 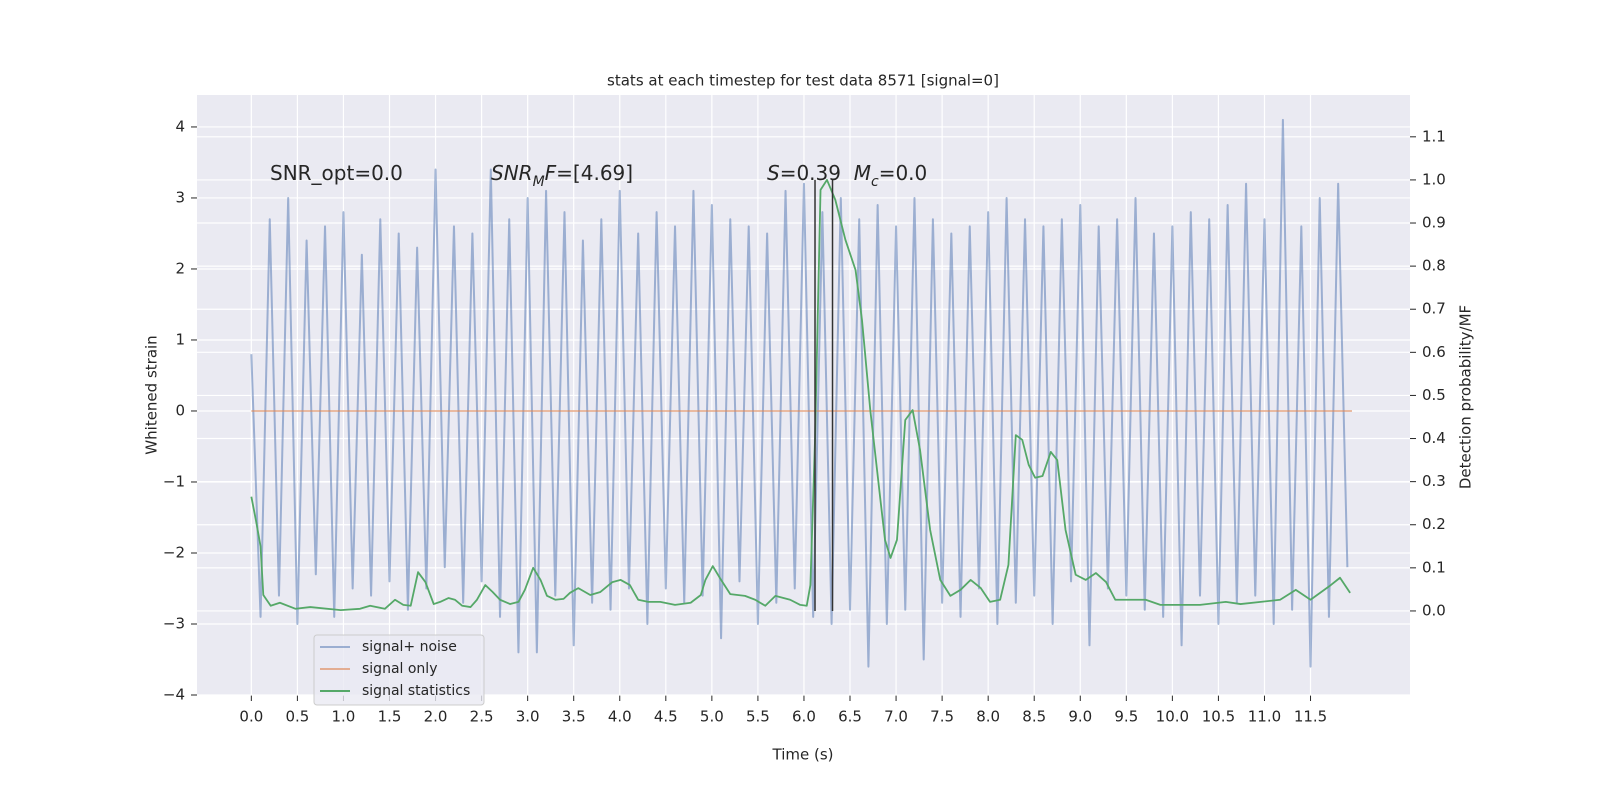 What do you see at coordinates (1434, 309) in the screenshot?
I see `y2-tick-label: 0.7` at bounding box center [1434, 309].